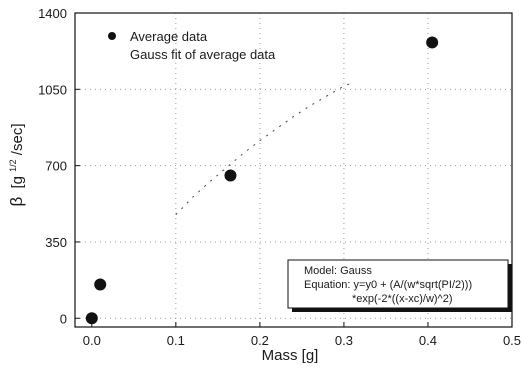 This screenshot has width=522, height=374. Describe the element at coordinates (52, 13) in the screenshot. I see `y-tick-label: 1400` at that location.